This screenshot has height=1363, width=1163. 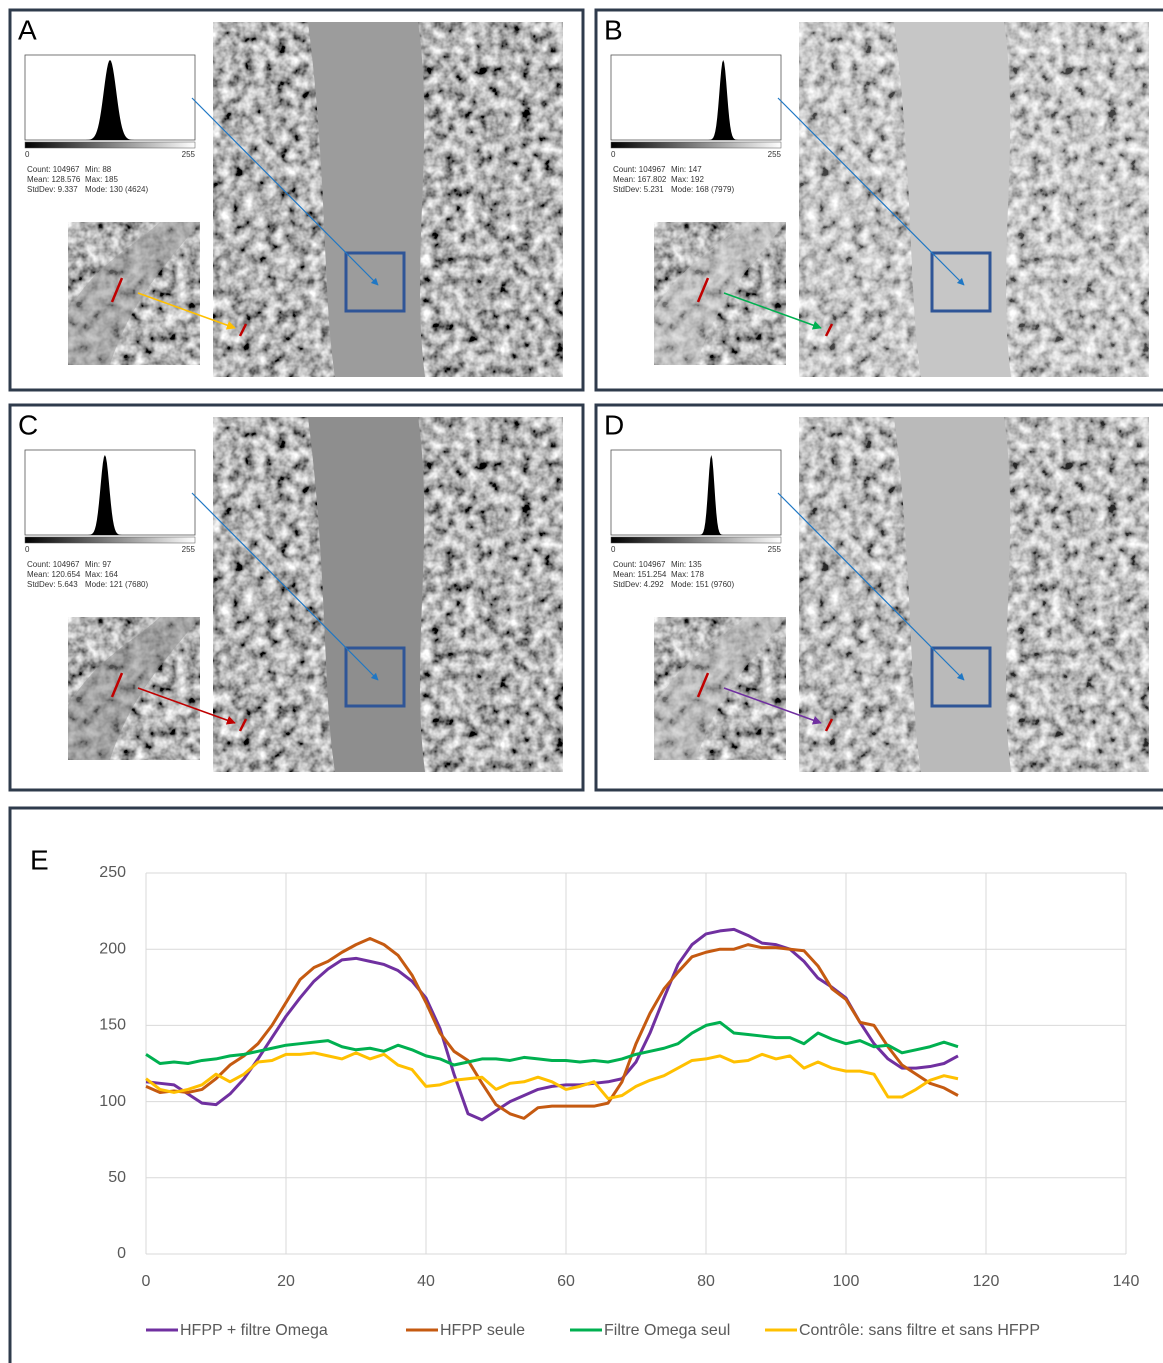 I want to click on panel-label: B, so click(x=613, y=29).